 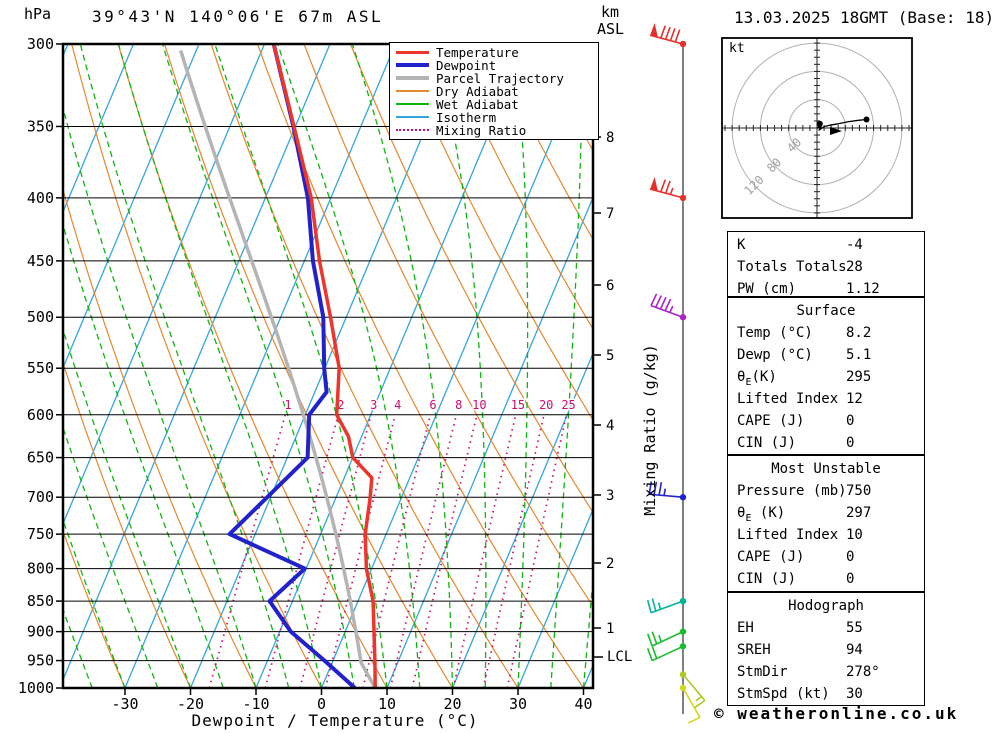 What do you see at coordinates (854, 399) in the screenshot?
I see `table-row-value: 12` at bounding box center [854, 399].